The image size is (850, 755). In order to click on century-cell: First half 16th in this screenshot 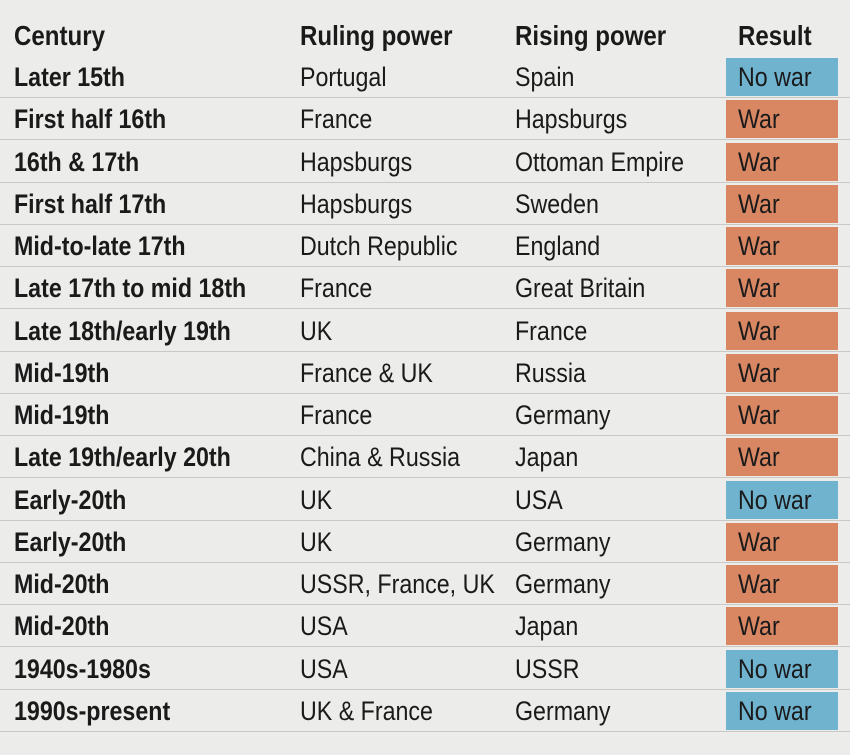, I will do `click(90, 119)`.